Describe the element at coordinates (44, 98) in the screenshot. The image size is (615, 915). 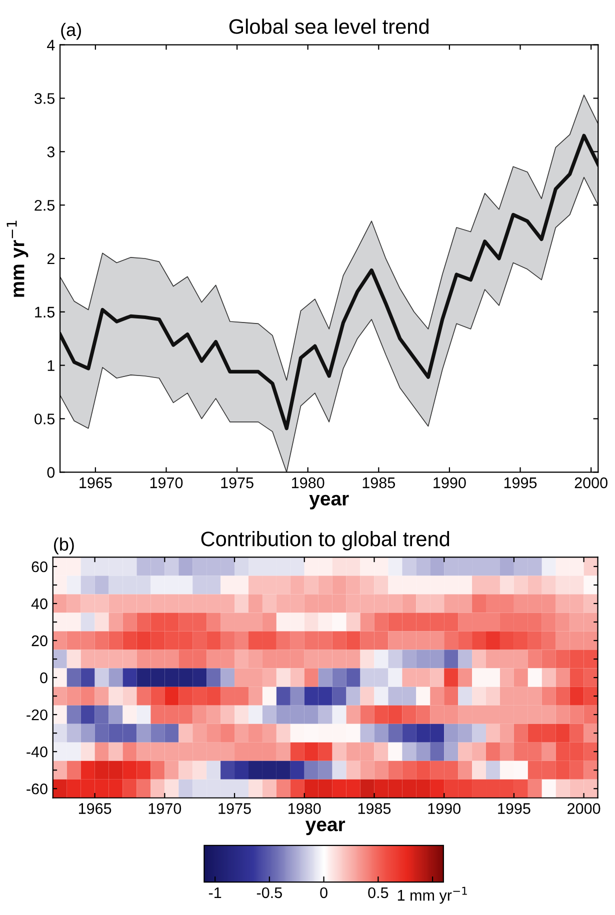
I see `y-tick-label: 3.5` at that location.